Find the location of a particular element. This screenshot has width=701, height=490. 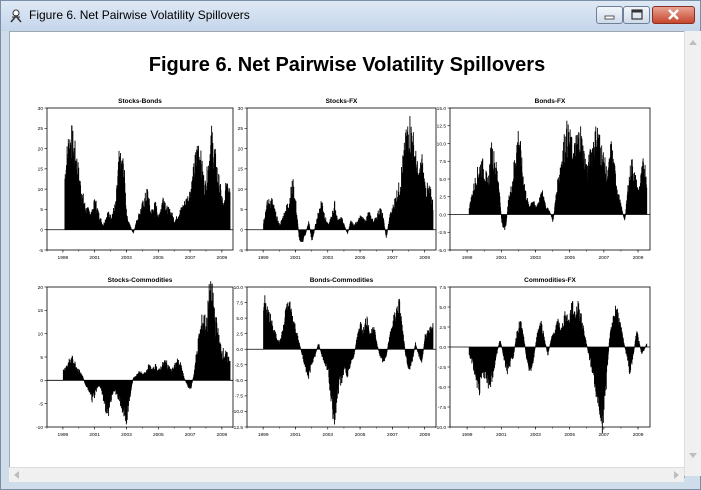

y-tick-label: -7.5 is located at coordinates (239, 397).